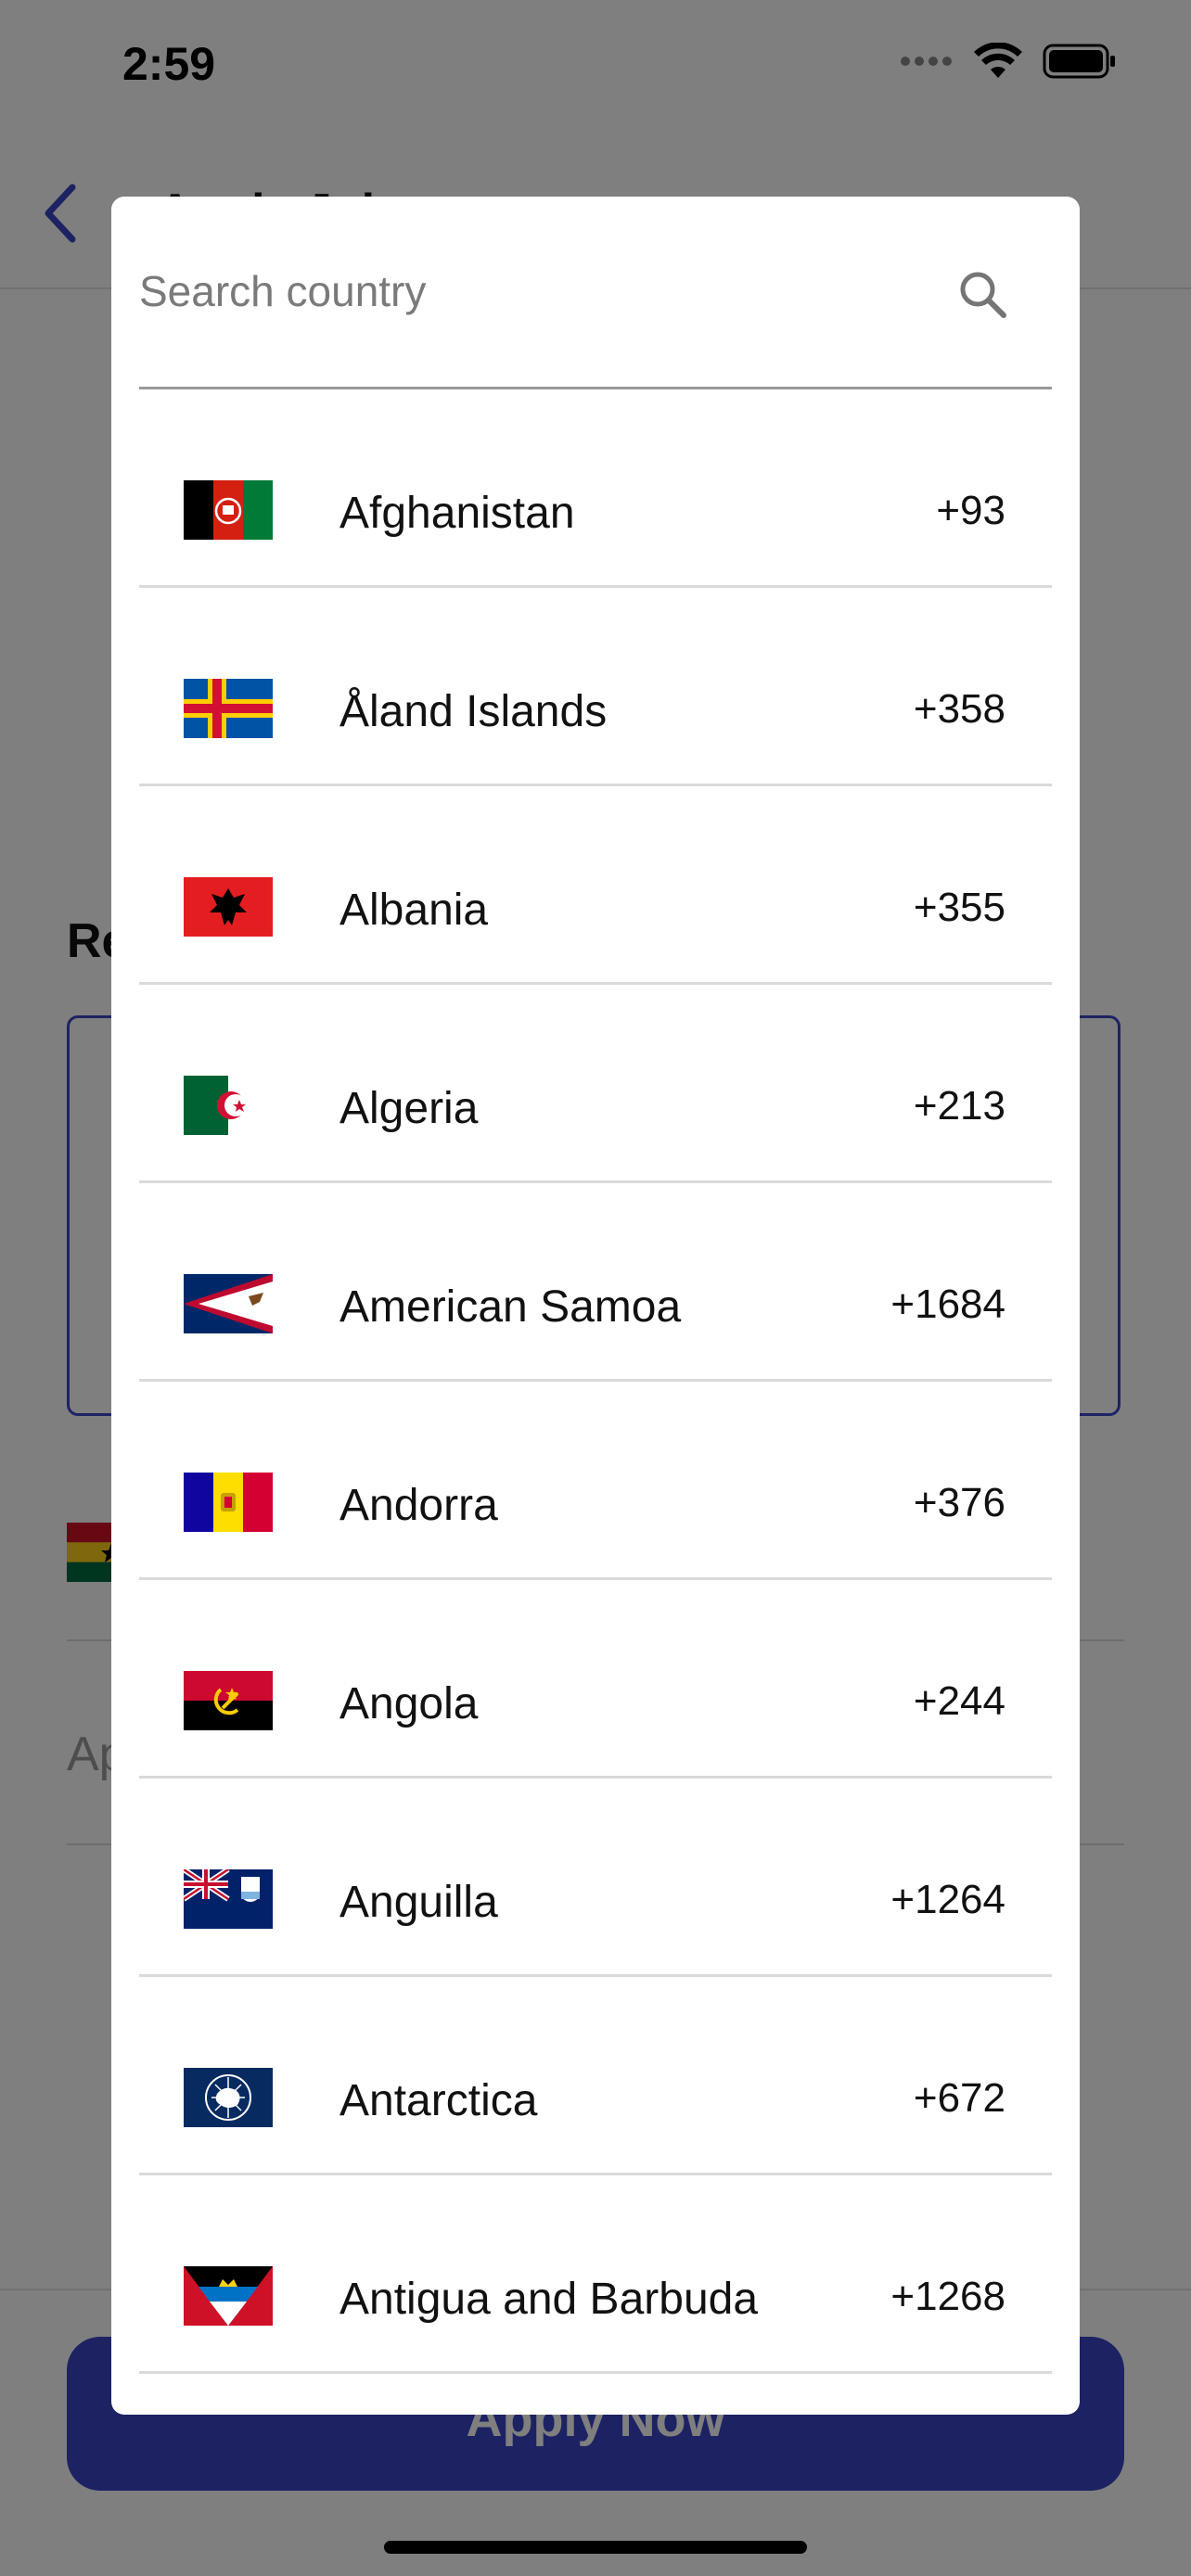 This screenshot has height=2576, width=1191. What do you see at coordinates (959, 709) in the screenshot?
I see `dial-code: +358` at bounding box center [959, 709].